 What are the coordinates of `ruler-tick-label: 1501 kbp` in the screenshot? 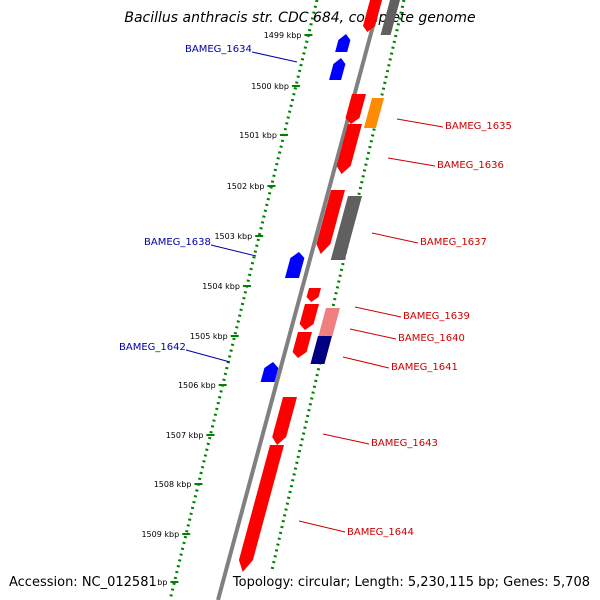 It's located at (258, 135).